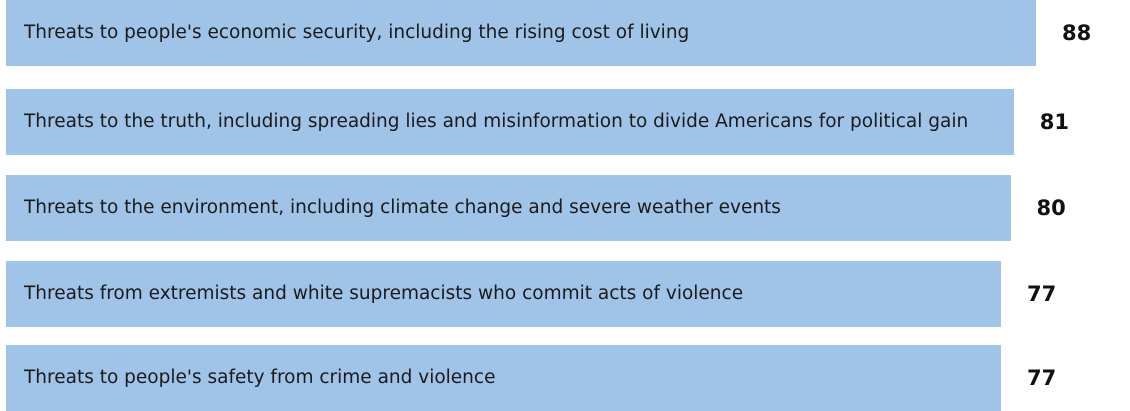 This screenshot has height=411, width=1130. What do you see at coordinates (1051, 208) in the screenshot?
I see `value-label: 80` at bounding box center [1051, 208].